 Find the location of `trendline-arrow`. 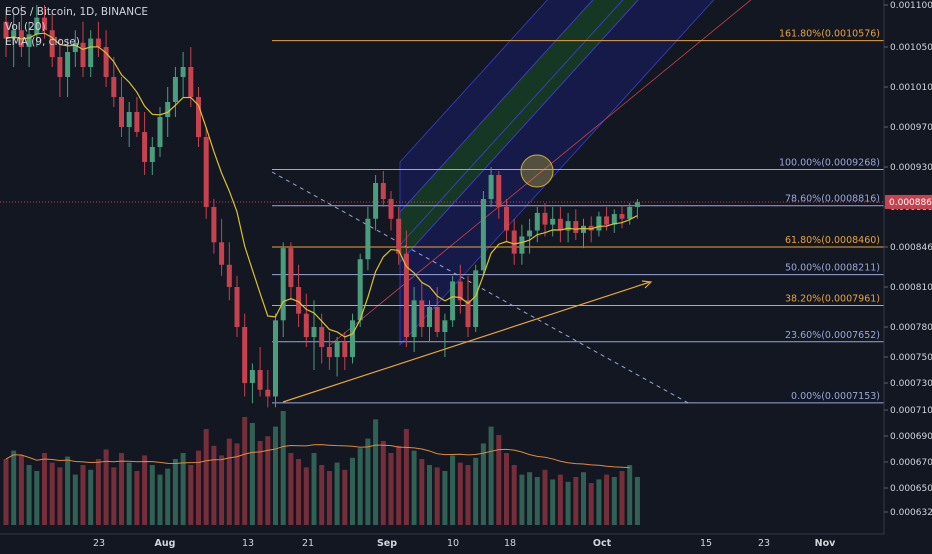

trendline-arrow is located at coordinates (647, 284).